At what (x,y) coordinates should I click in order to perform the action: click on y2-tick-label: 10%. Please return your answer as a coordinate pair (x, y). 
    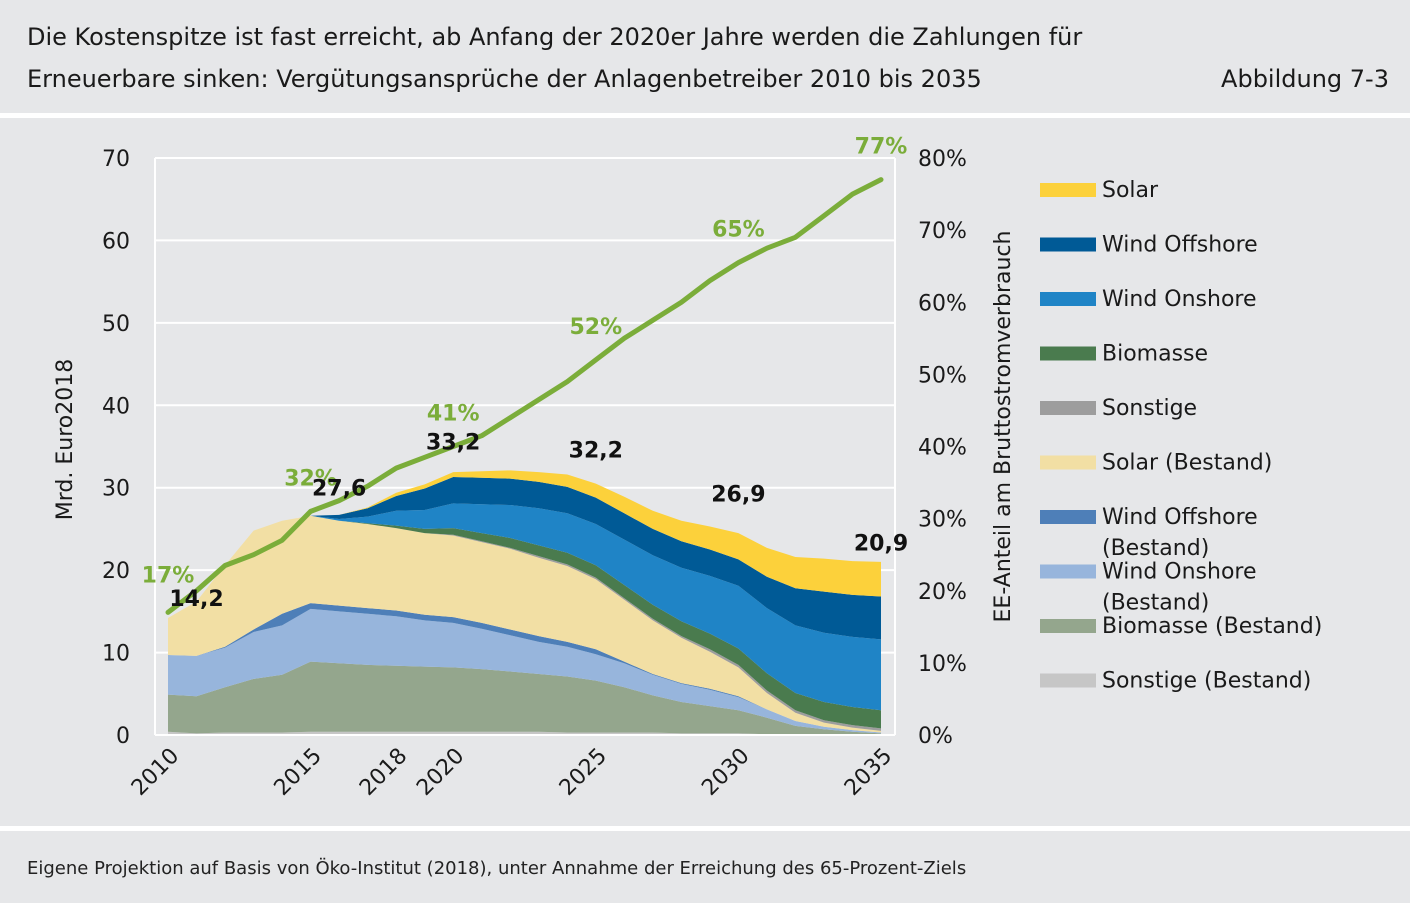
    Looking at the image, I should click on (942, 664).